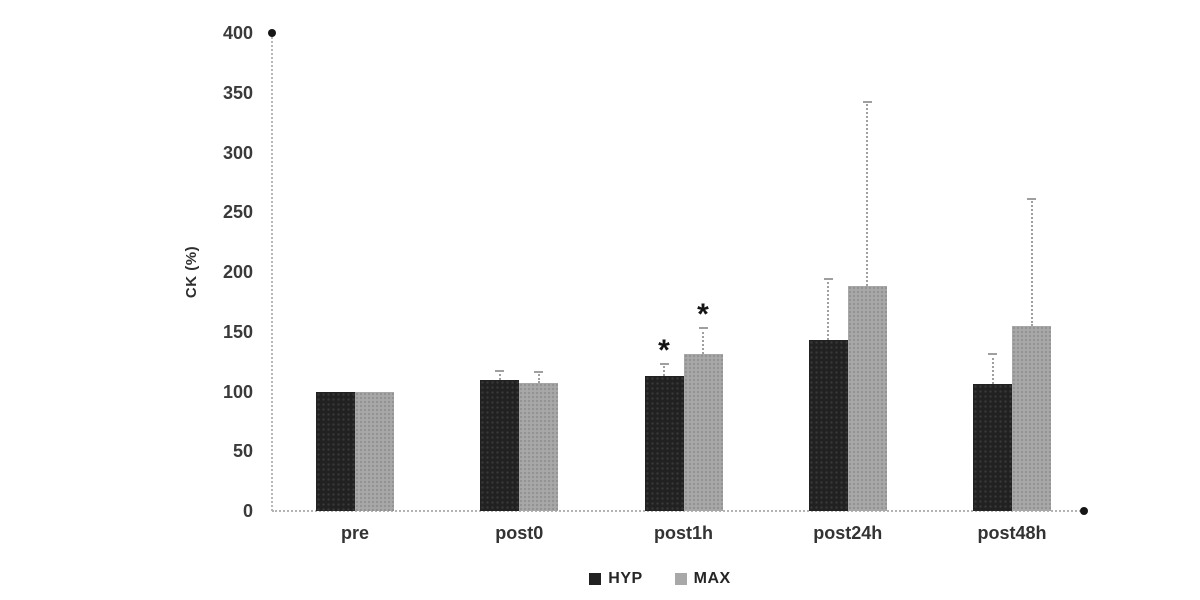 Image resolution: width=1200 pixels, height=600 pixels. I want to click on x-axis-label-post1h: post1h, so click(683, 533).